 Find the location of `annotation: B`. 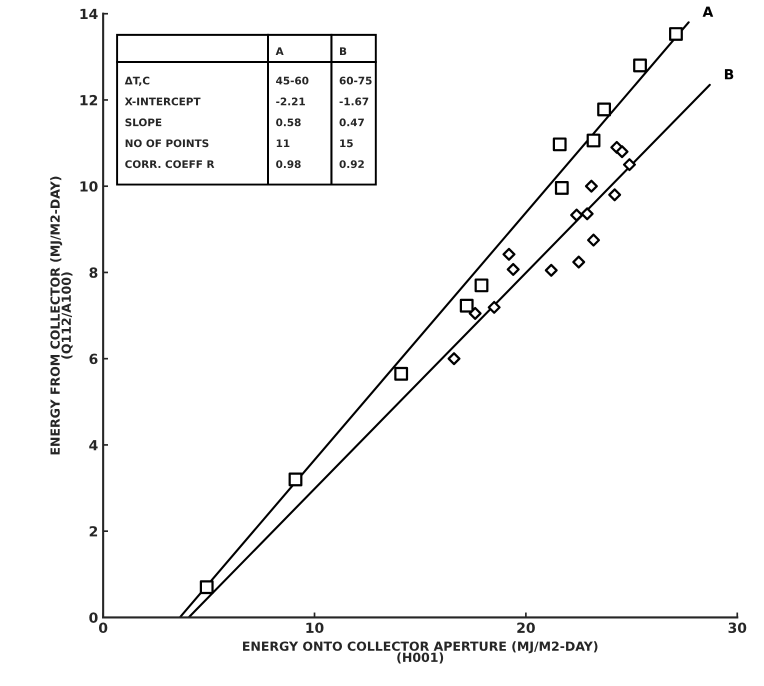

annotation: B is located at coordinates (343, 51).